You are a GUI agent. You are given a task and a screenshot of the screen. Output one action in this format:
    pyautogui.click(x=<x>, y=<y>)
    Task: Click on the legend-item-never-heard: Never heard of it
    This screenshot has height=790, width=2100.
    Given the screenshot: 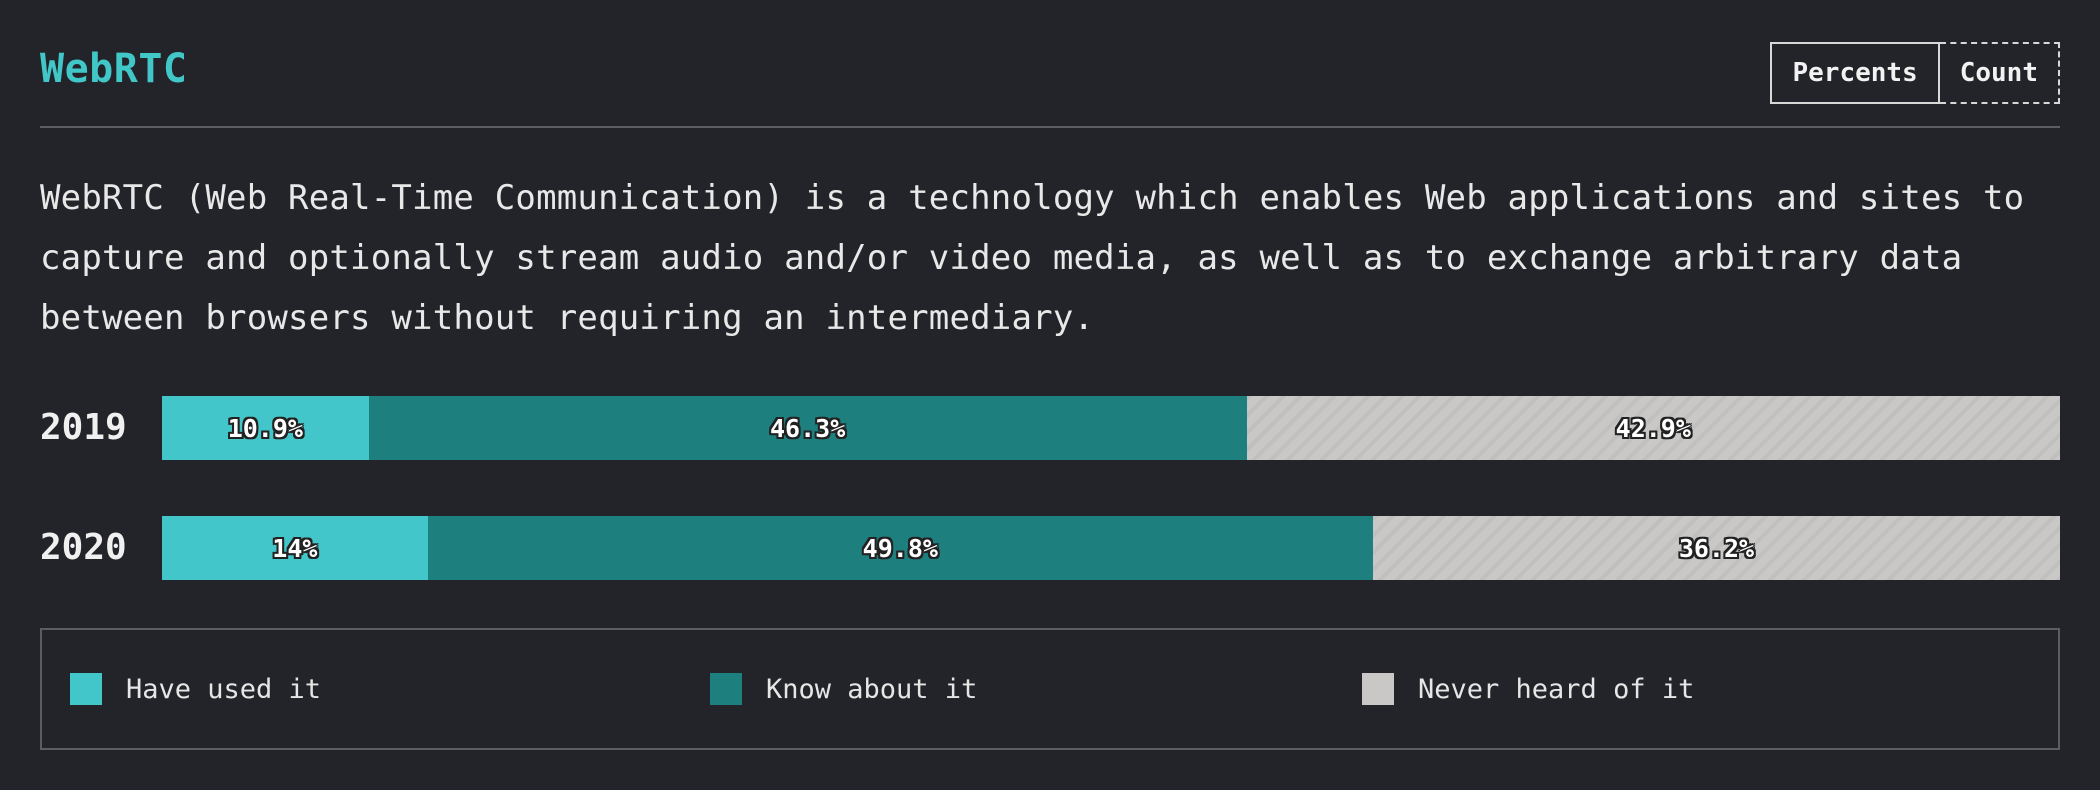 What is the action you would take?
    pyautogui.click(x=1528, y=689)
    